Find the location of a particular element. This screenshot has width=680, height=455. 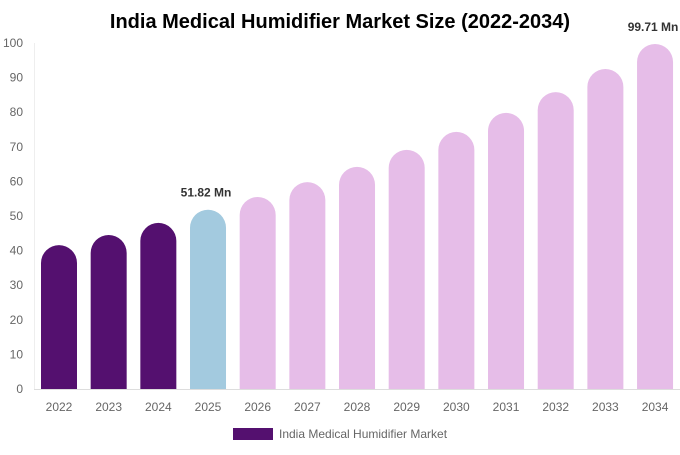

bar-2023 is located at coordinates (108, 312).